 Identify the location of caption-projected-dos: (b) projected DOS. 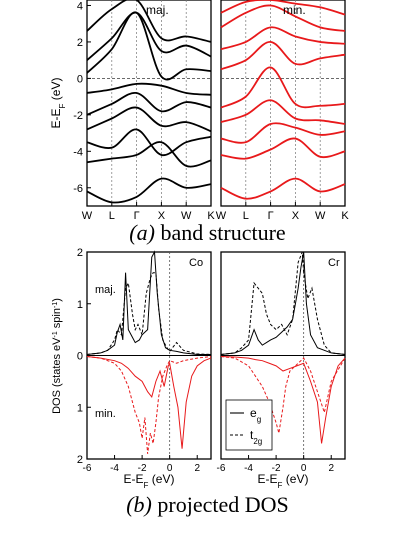
(207, 505).